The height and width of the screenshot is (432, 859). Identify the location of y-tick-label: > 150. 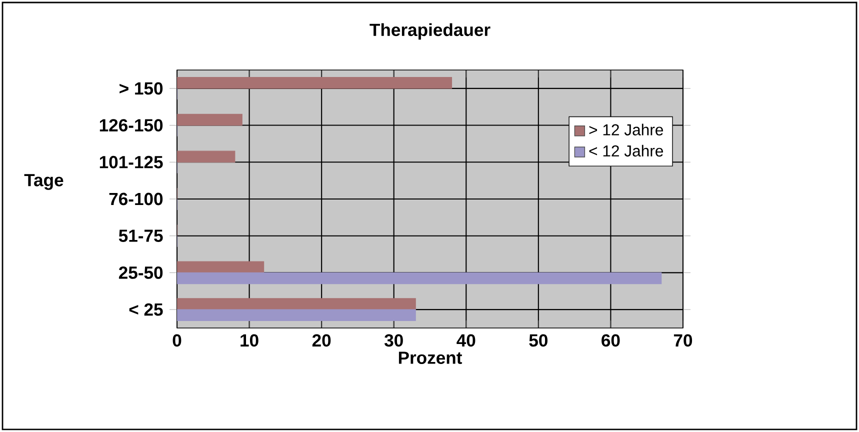
(141, 88).